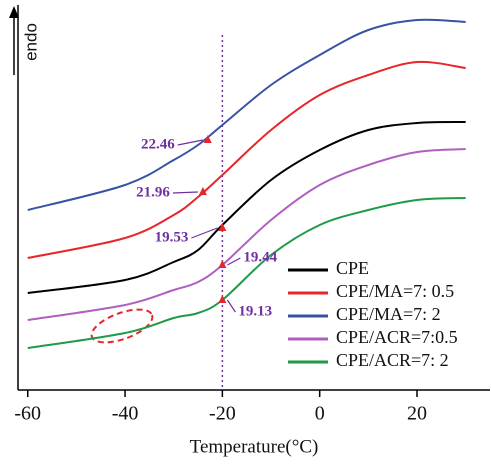  What do you see at coordinates (172, 237) in the screenshot?
I see `annotation-label: 19.53` at bounding box center [172, 237].